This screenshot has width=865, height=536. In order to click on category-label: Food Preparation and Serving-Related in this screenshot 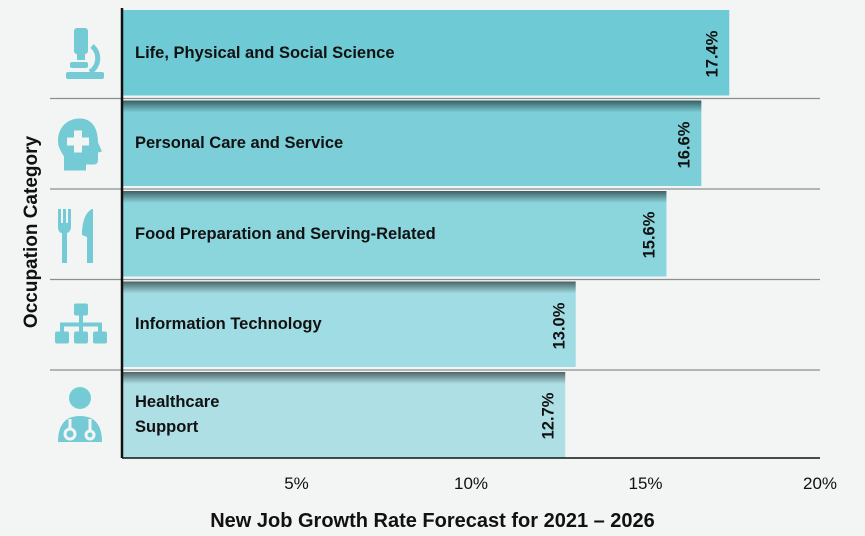, I will do `click(285, 234)`.